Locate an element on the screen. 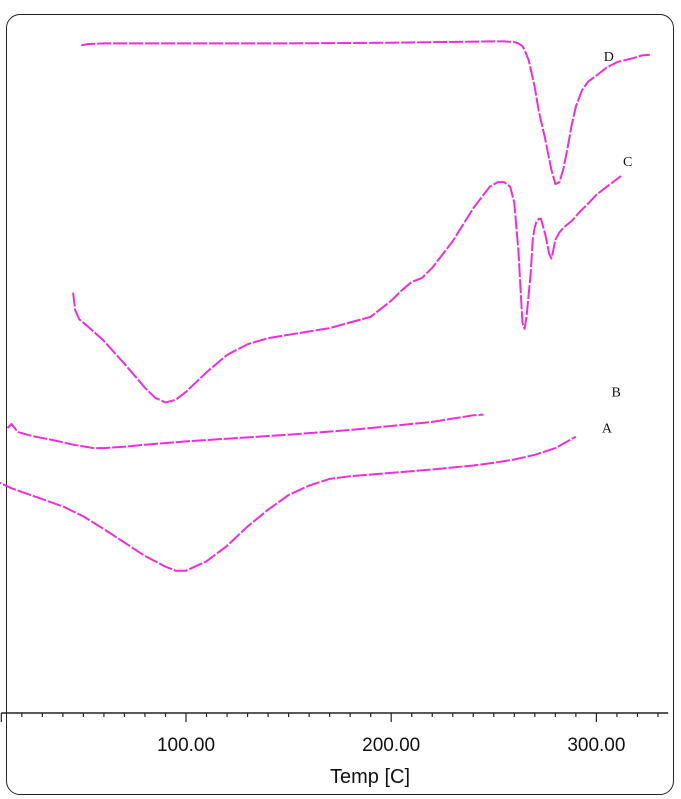 The image size is (681, 799). curve-b is located at coordinates (245, 431).